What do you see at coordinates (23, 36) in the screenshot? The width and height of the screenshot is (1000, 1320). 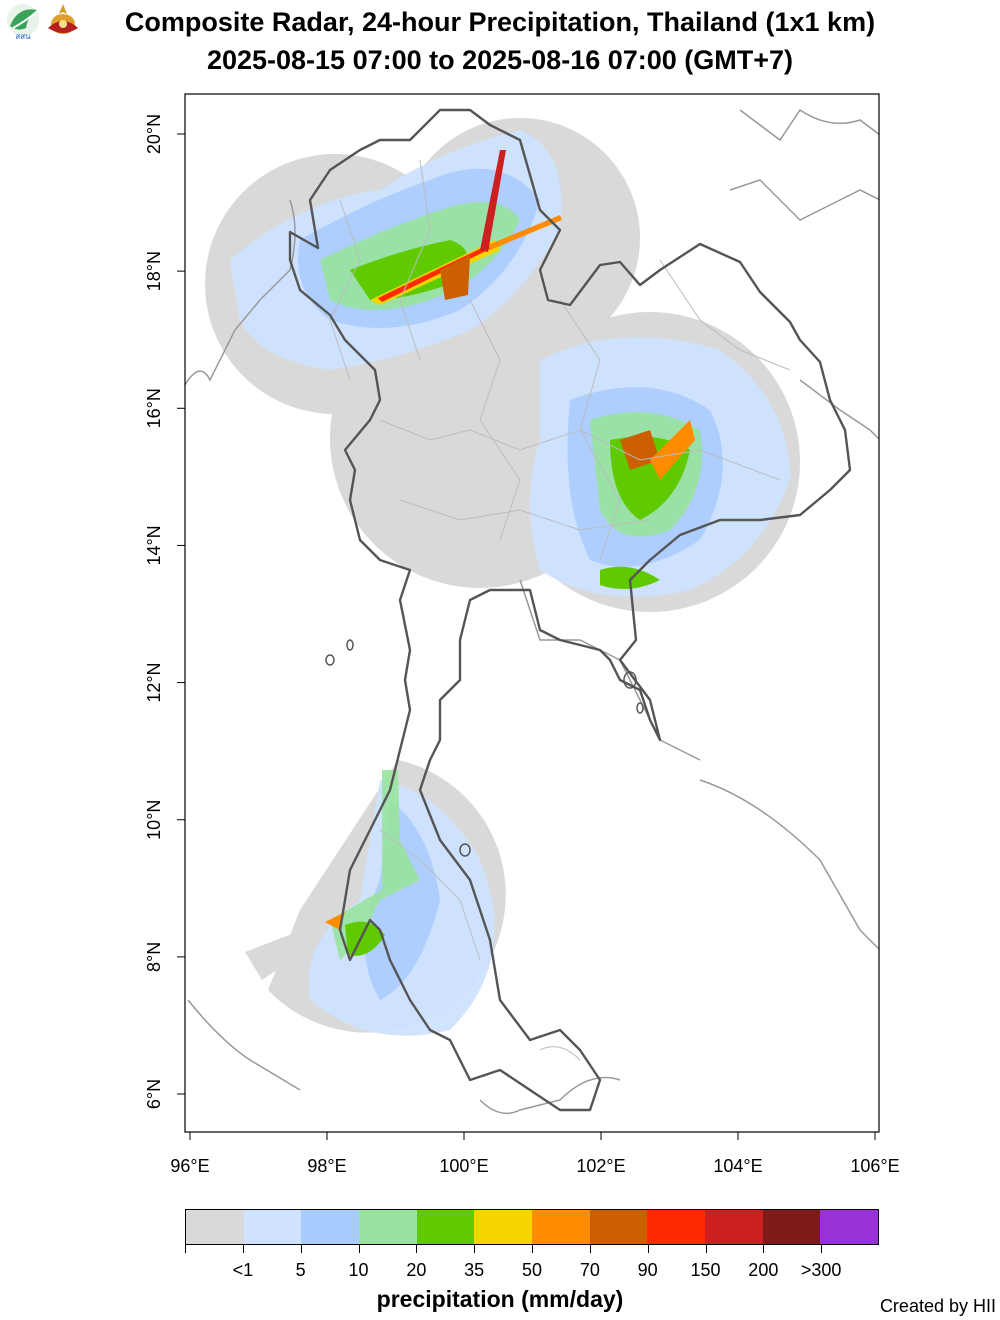 I see `logo-text: สสน` at bounding box center [23, 36].